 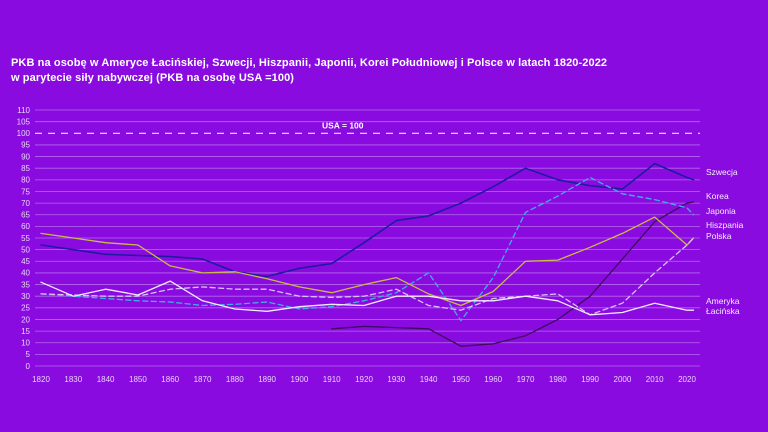 I want to click on x-tick-label: 1900, so click(x=300, y=379).